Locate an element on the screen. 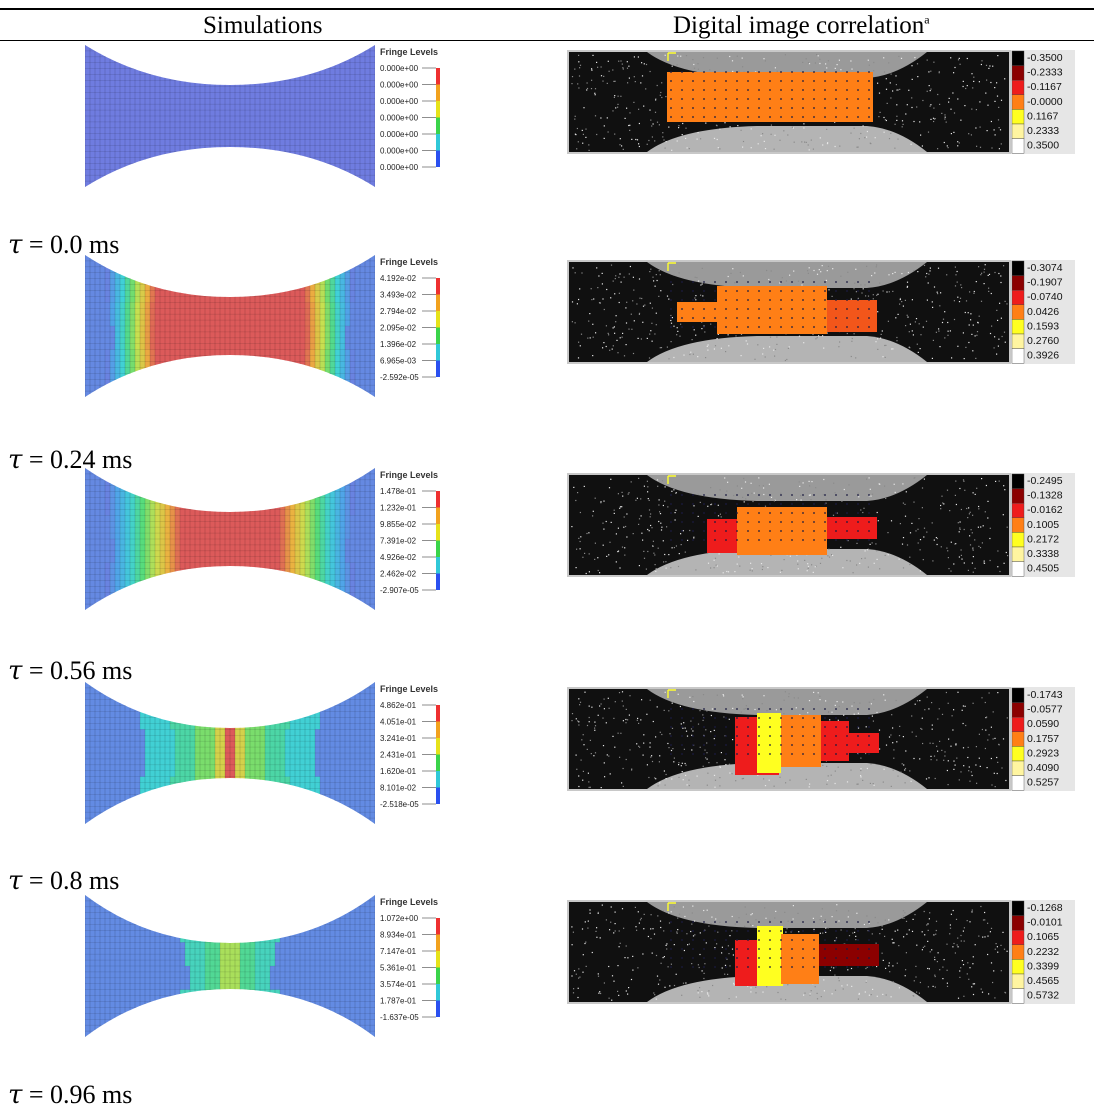 The height and width of the screenshot is (1110, 1094). dic-level-label: 0.1065 is located at coordinates (1043, 937).